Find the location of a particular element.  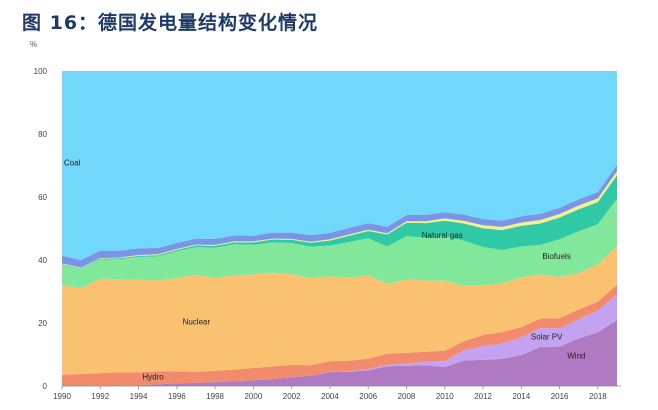

x-tick-label: 1994 is located at coordinates (139, 396).